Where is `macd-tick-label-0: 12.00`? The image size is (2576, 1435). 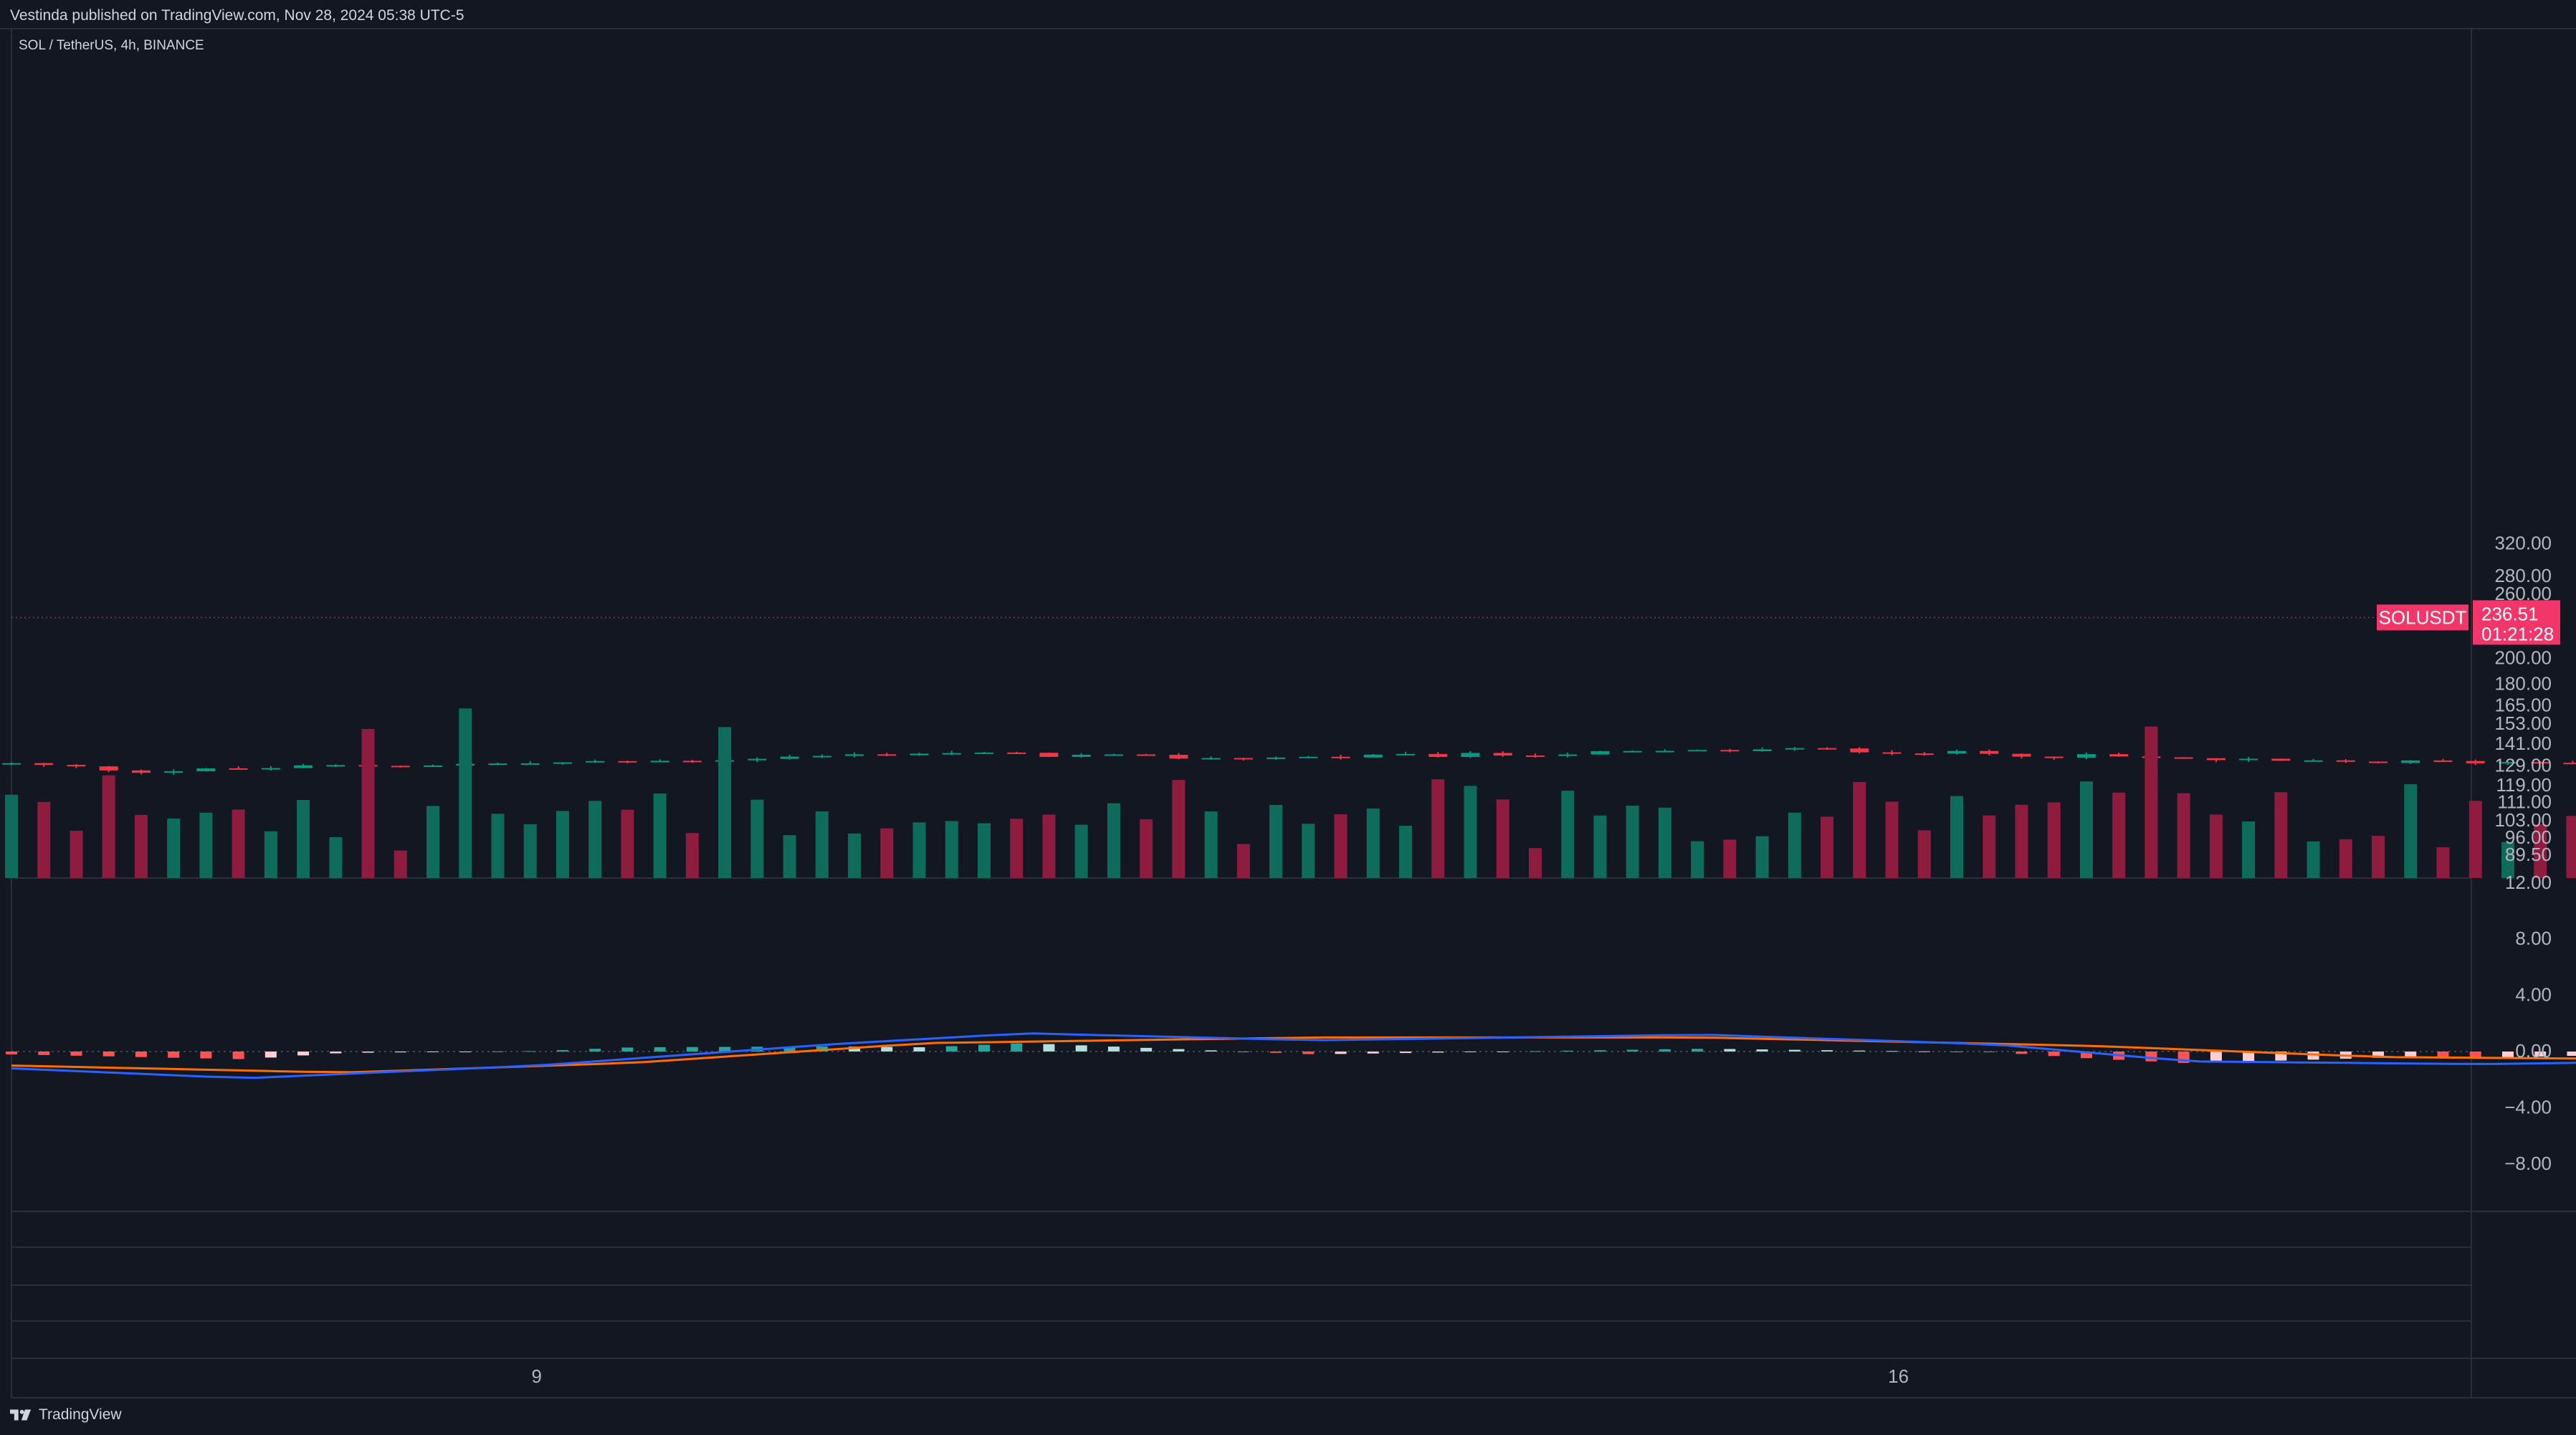
macd-tick-label-0: 12.00 is located at coordinates (2528, 882).